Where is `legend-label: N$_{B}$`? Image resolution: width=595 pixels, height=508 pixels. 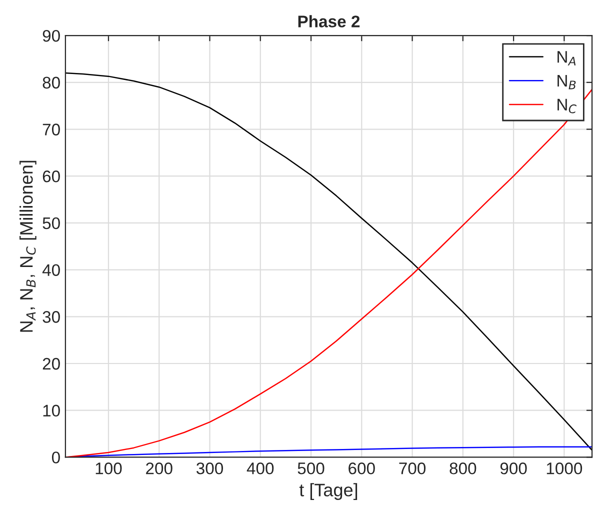 legend-label: N$_{B}$ is located at coordinates (567, 82).